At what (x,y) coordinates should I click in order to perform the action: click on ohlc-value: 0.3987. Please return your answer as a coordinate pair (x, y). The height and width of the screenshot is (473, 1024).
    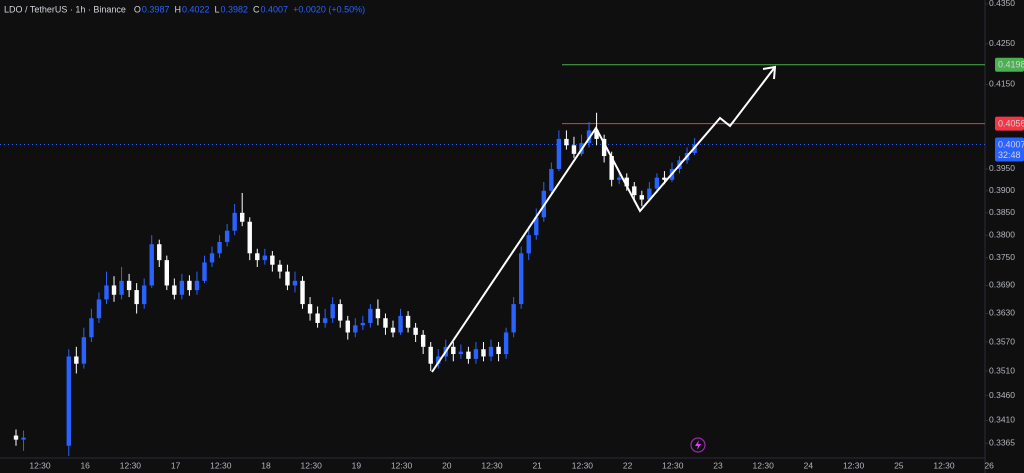
    Looking at the image, I should click on (156, 9).